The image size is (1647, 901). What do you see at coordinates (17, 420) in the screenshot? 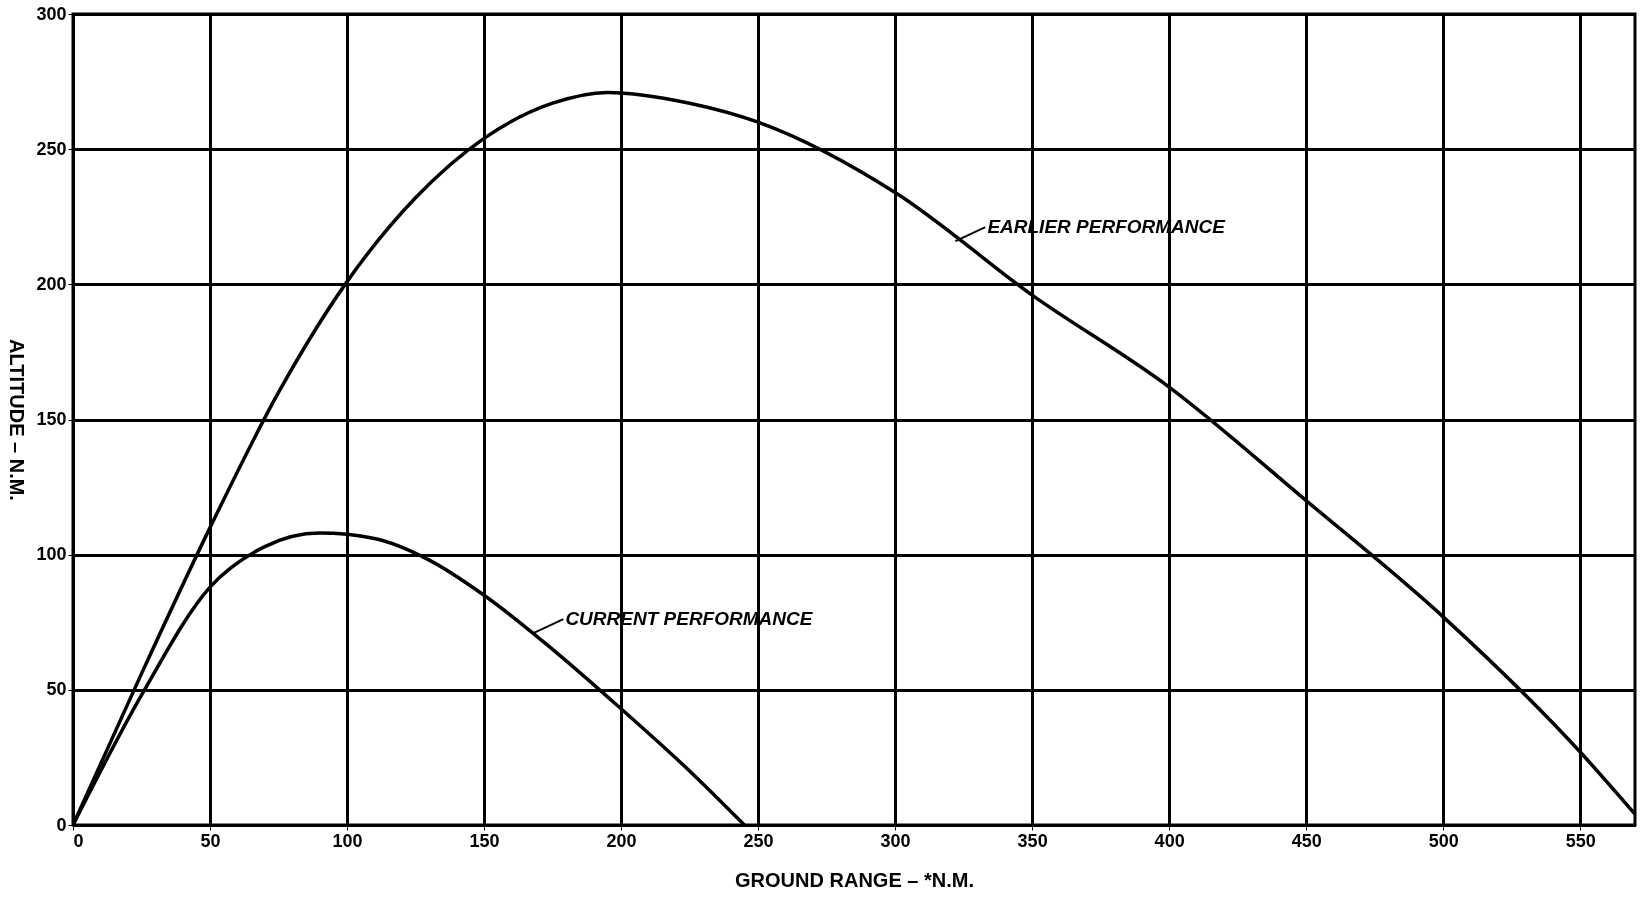
I see `y-axis-title: ALTITUDE – N.M.` at bounding box center [17, 420].